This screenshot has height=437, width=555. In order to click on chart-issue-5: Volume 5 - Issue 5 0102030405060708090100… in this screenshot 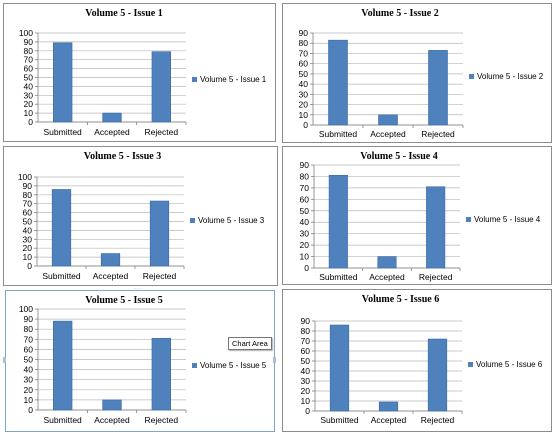, I will do `click(143, 360)`.